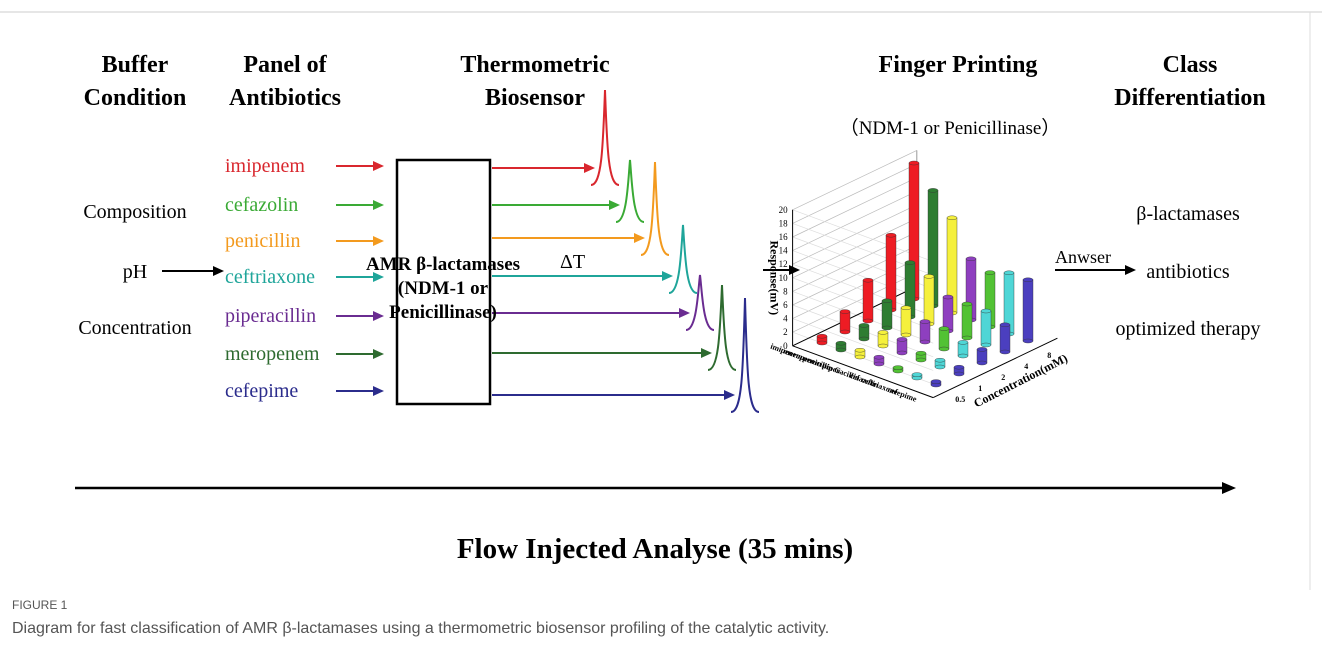  What do you see at coordinates (135, 98) in the screenshot?
I see `column-header: Condition` at bounding box center [135, 98].